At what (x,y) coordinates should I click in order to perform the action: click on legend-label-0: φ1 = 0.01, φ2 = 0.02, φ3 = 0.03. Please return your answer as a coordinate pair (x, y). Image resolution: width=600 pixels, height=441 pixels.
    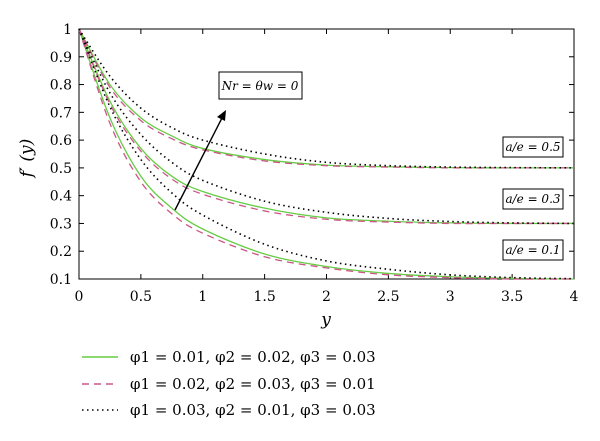
    Looking at the image, I should click on (253, 357).